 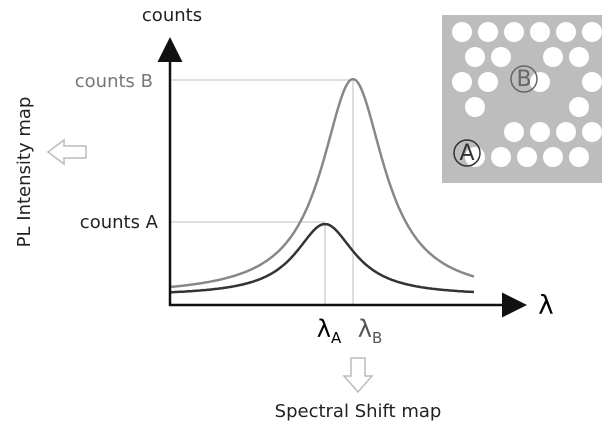 I want to click on output-label: Spectral Shift map, so click(x=358, y=411).